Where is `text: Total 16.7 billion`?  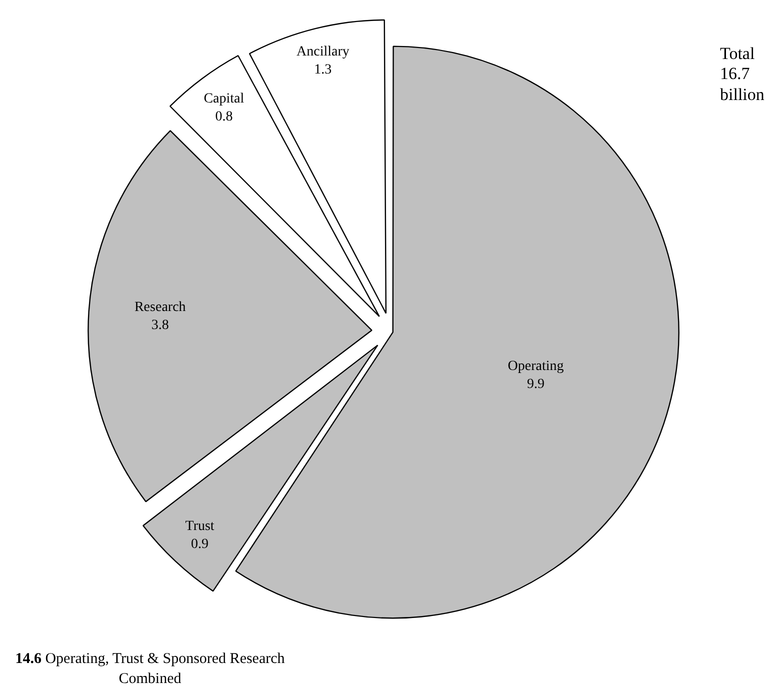 text: Total 16.7 billion is located at coordinates (743, 75).